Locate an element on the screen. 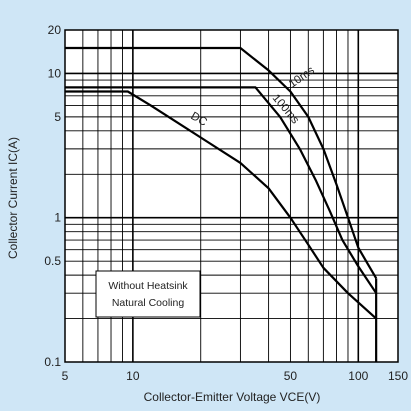 This screenshot has width=411, height=411. annotation-line-2: Natural Cooling is located at coordinates (148, 303).